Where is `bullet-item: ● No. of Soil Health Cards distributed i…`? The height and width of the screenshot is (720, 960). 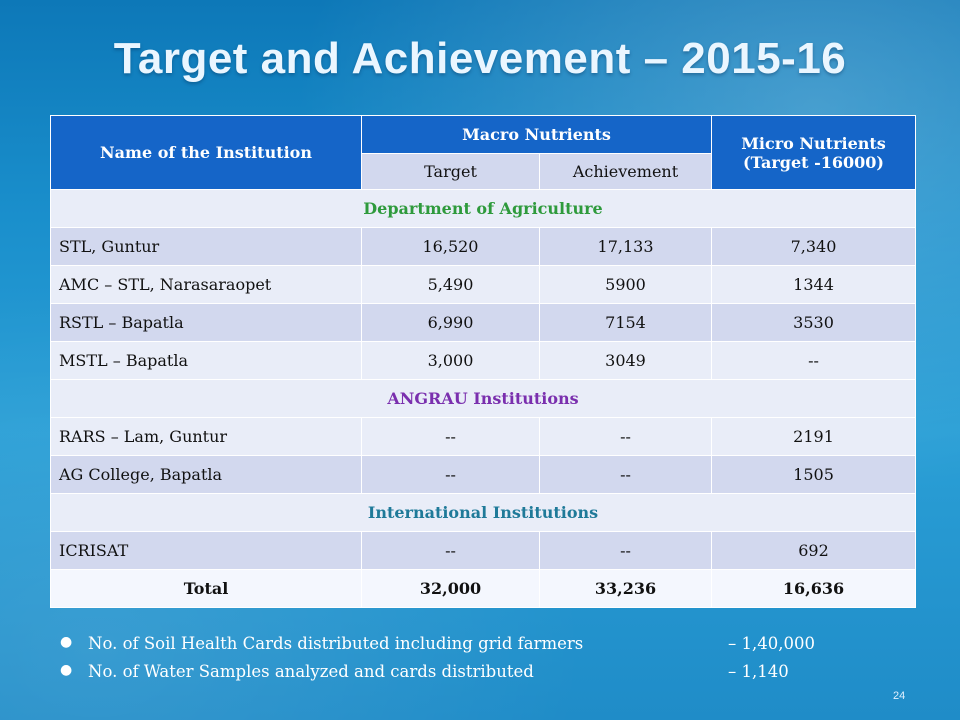
bullet-item: ● No. of Soil Health Cards distributed i… is located at coordinates (490, 648).